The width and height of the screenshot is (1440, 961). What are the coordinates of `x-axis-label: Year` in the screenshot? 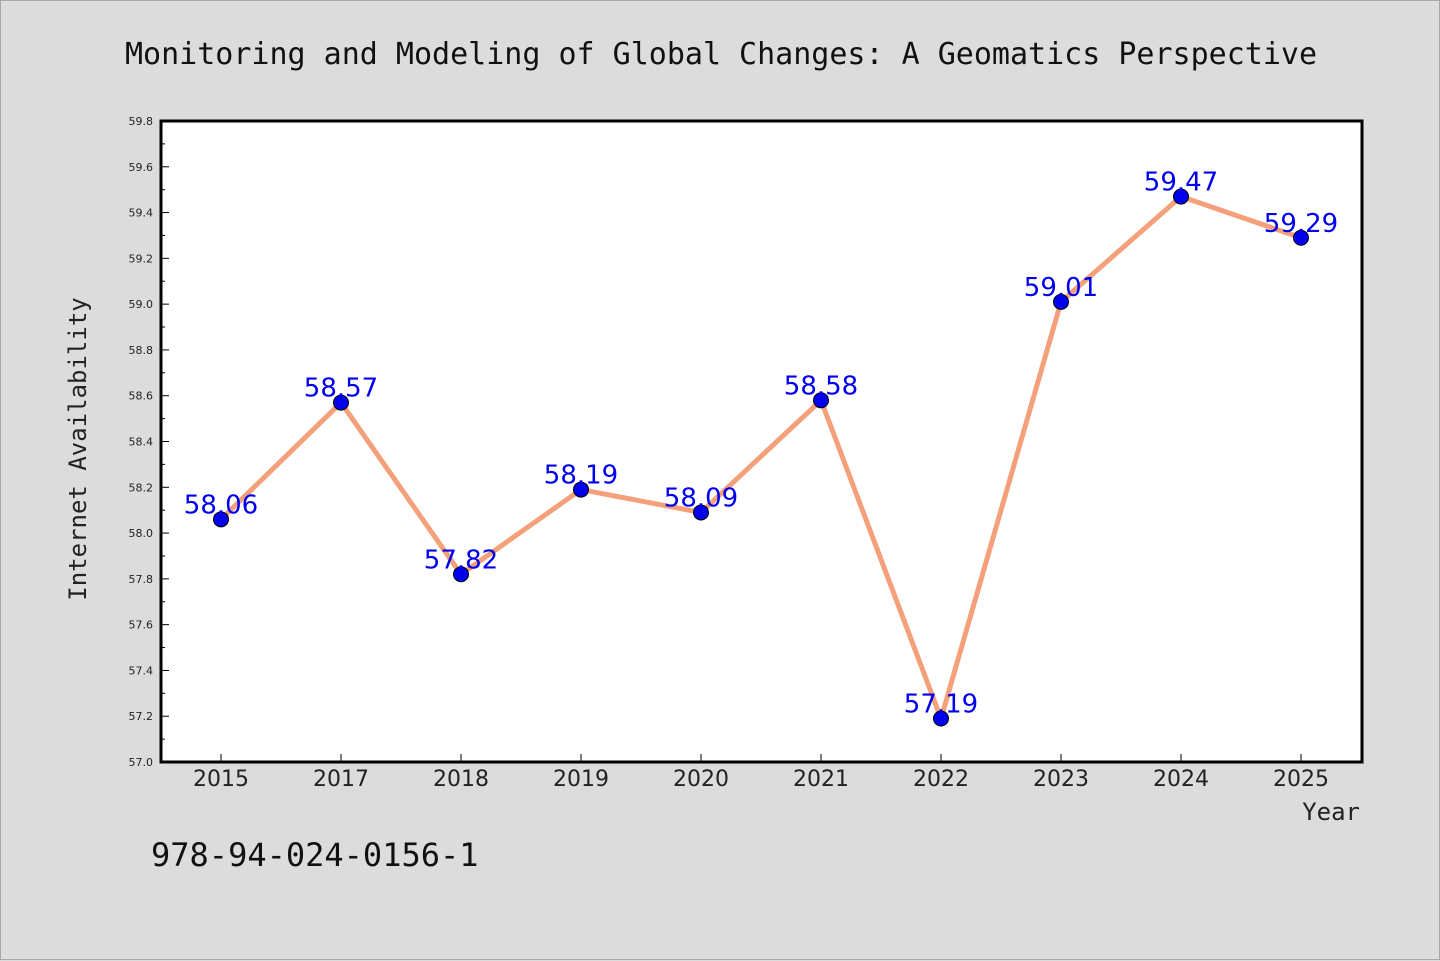 It's located at (1331, 812).